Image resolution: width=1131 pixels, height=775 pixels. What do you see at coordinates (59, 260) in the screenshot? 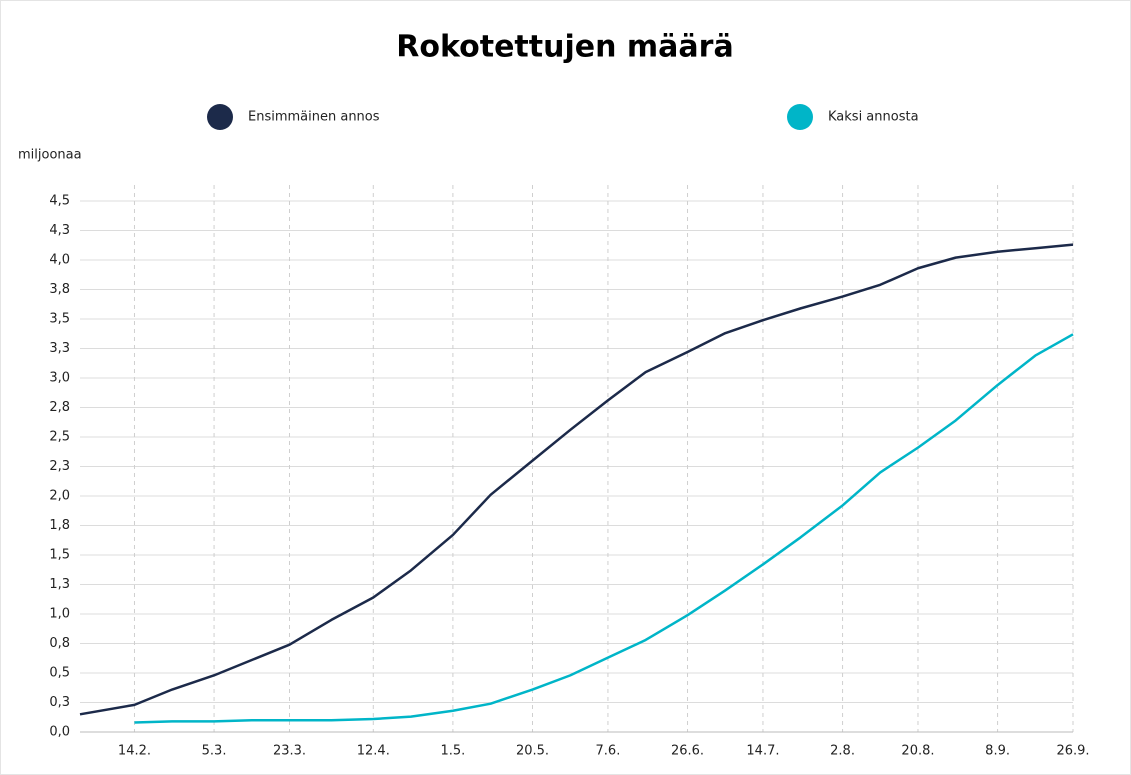
I see `y-tick-label: 4,0` at bounding box center [59, 260].